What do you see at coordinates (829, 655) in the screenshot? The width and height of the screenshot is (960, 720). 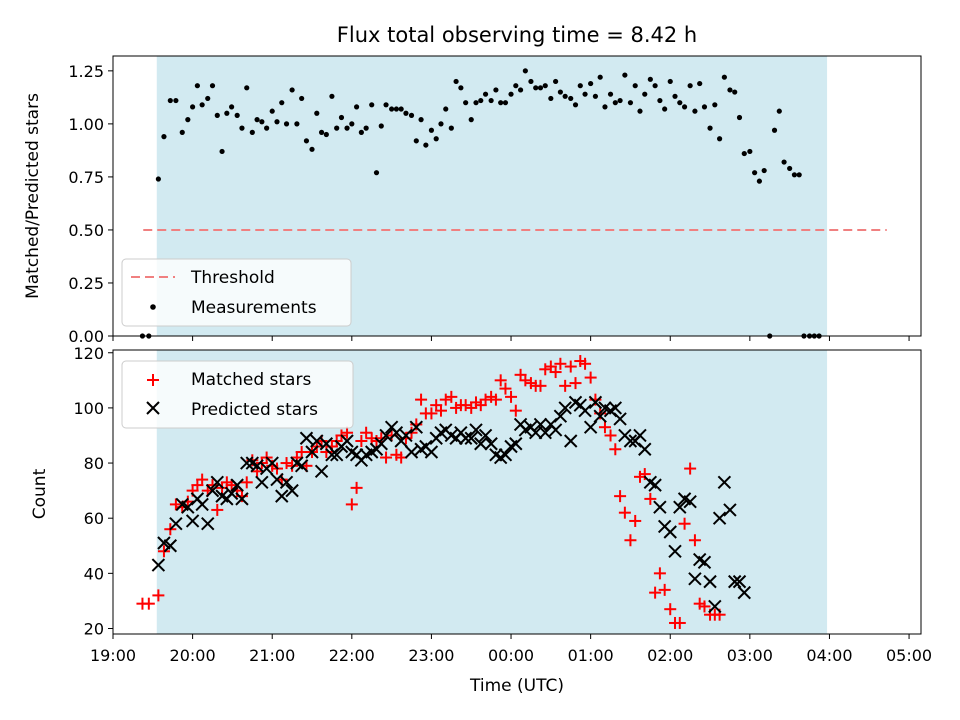 I see `x-tick-label: 04:00` at bounding box center [829, 655].